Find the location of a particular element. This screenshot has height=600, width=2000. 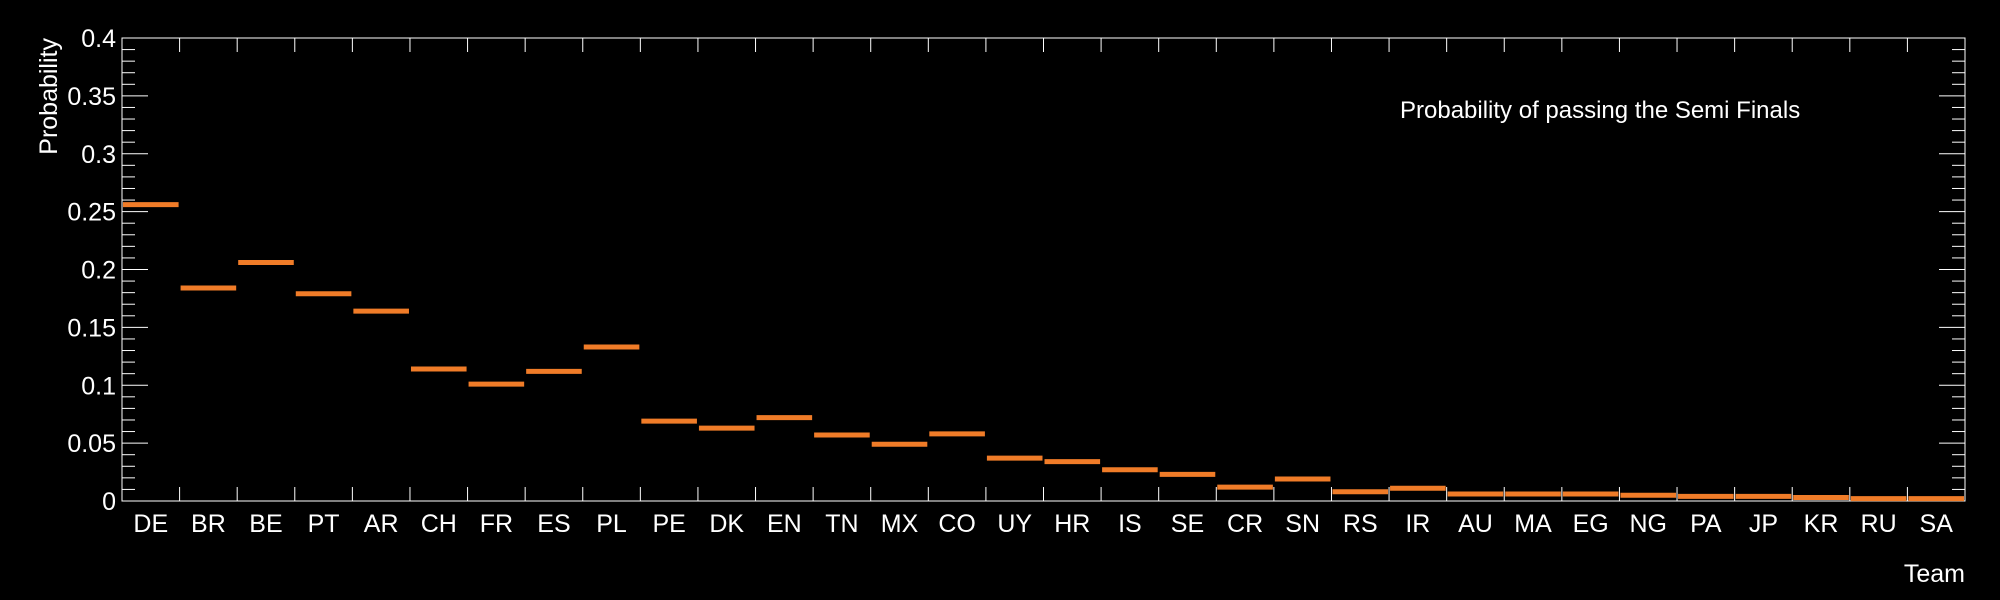

x-tick-label: CH is located at coordinates (439, 524).